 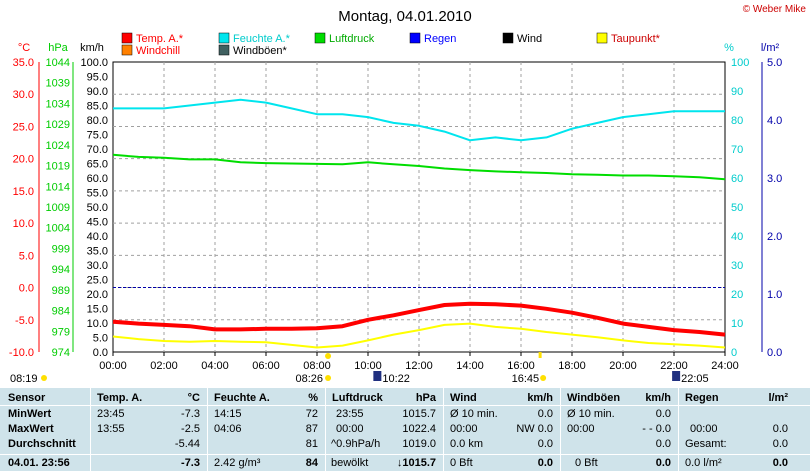 I want to click on header-gust-unit: km/h, so click(x=658, y=398).